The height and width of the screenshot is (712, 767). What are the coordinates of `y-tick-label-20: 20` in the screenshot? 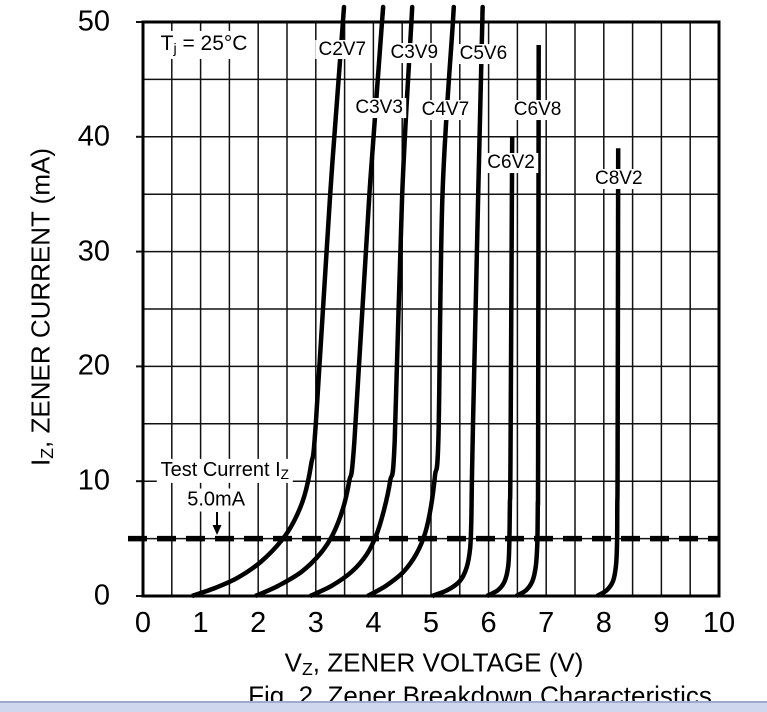 It's located at (93, 365).